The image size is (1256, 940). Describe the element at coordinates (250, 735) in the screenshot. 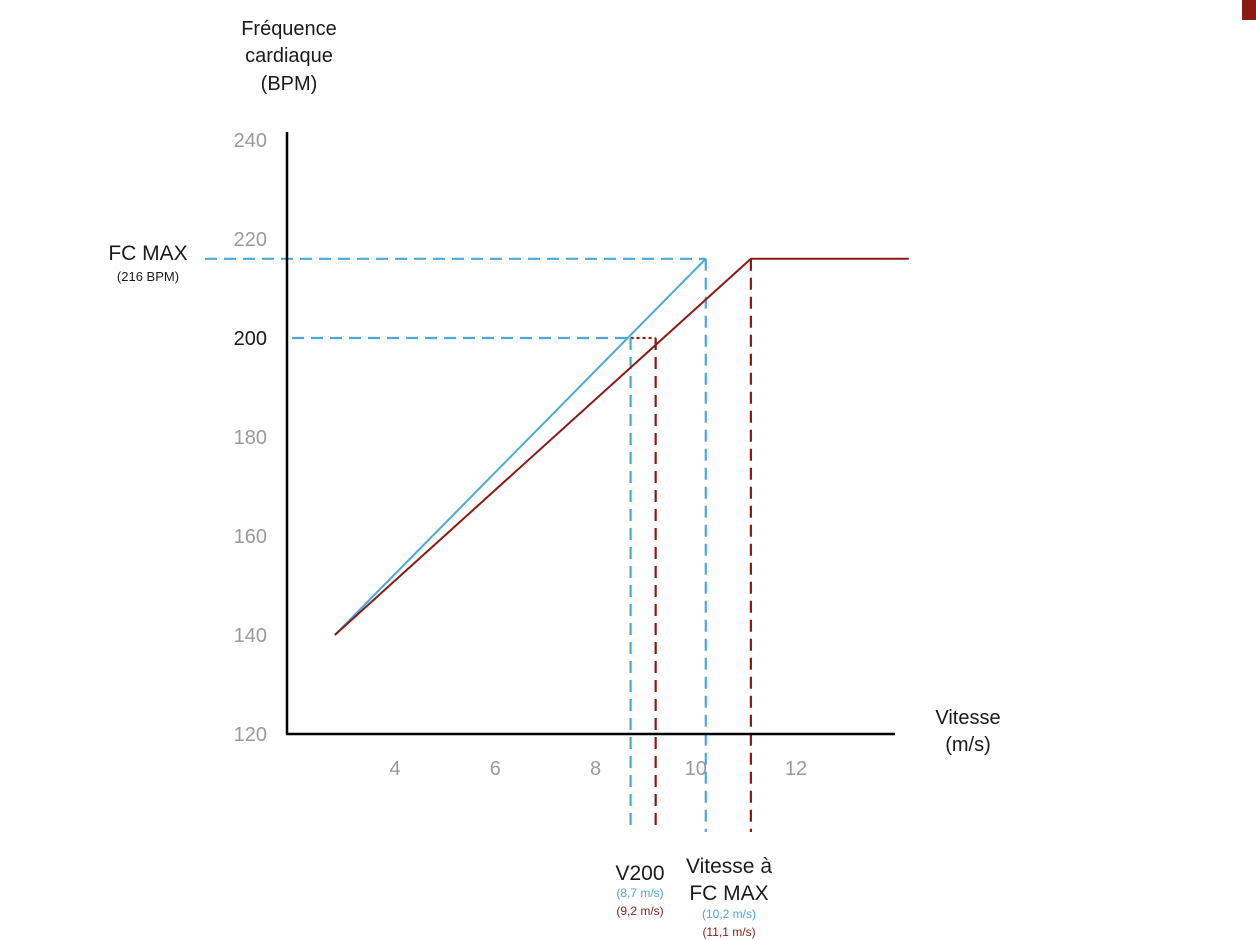

I see `y-tick-label: 120` at that location.